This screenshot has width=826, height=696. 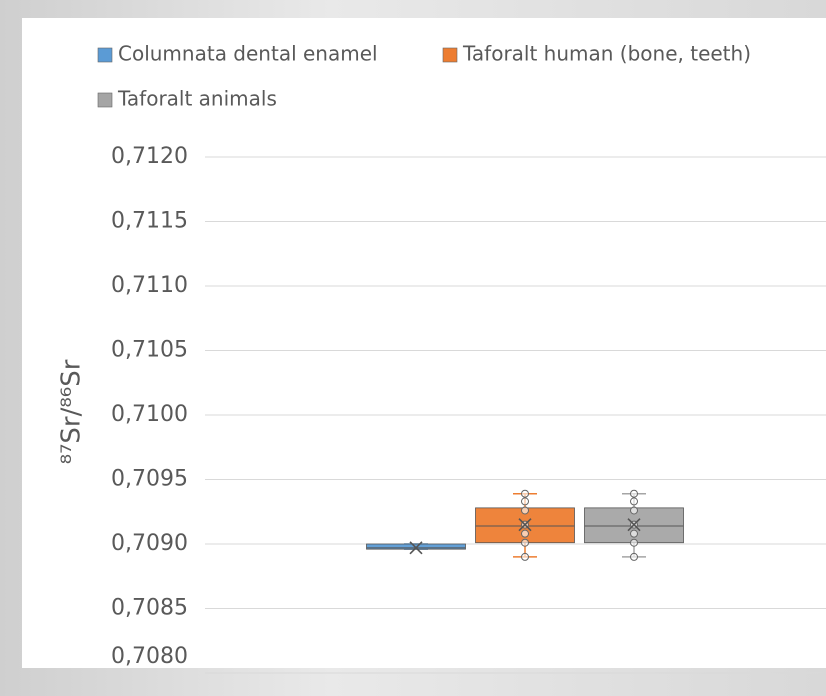 I want to click on legend-label: Taforalt human (bone, teeth), so click(x=606, y=54).